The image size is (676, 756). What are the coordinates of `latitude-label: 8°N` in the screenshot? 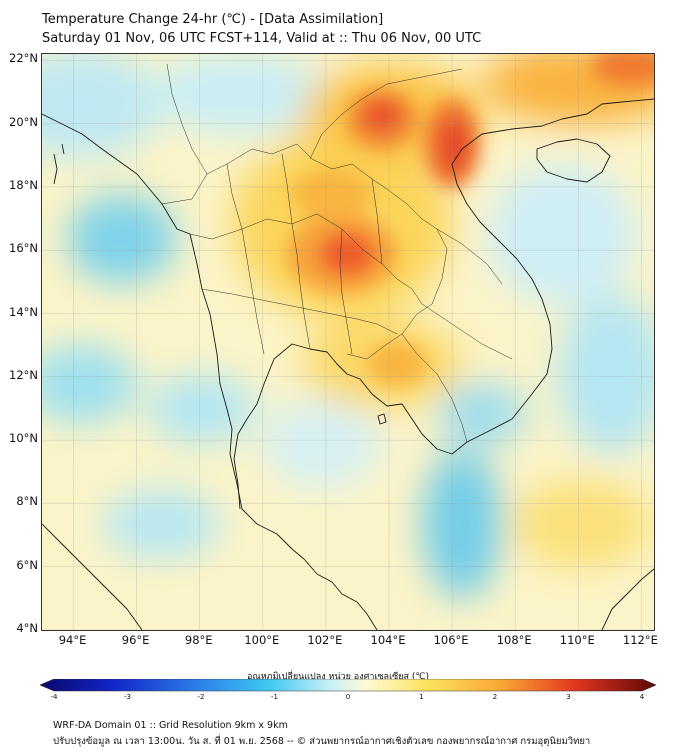 It's located at (27, 501).